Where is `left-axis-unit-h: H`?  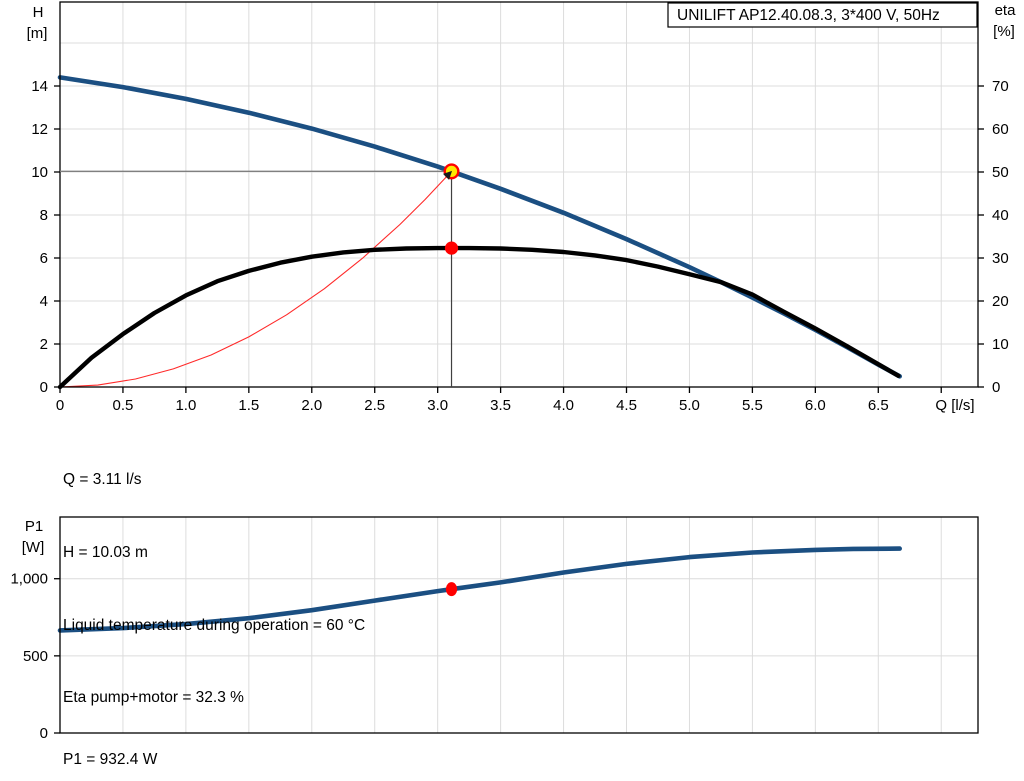
left-axis-unit-h: H is located at coordinates (38, 12).